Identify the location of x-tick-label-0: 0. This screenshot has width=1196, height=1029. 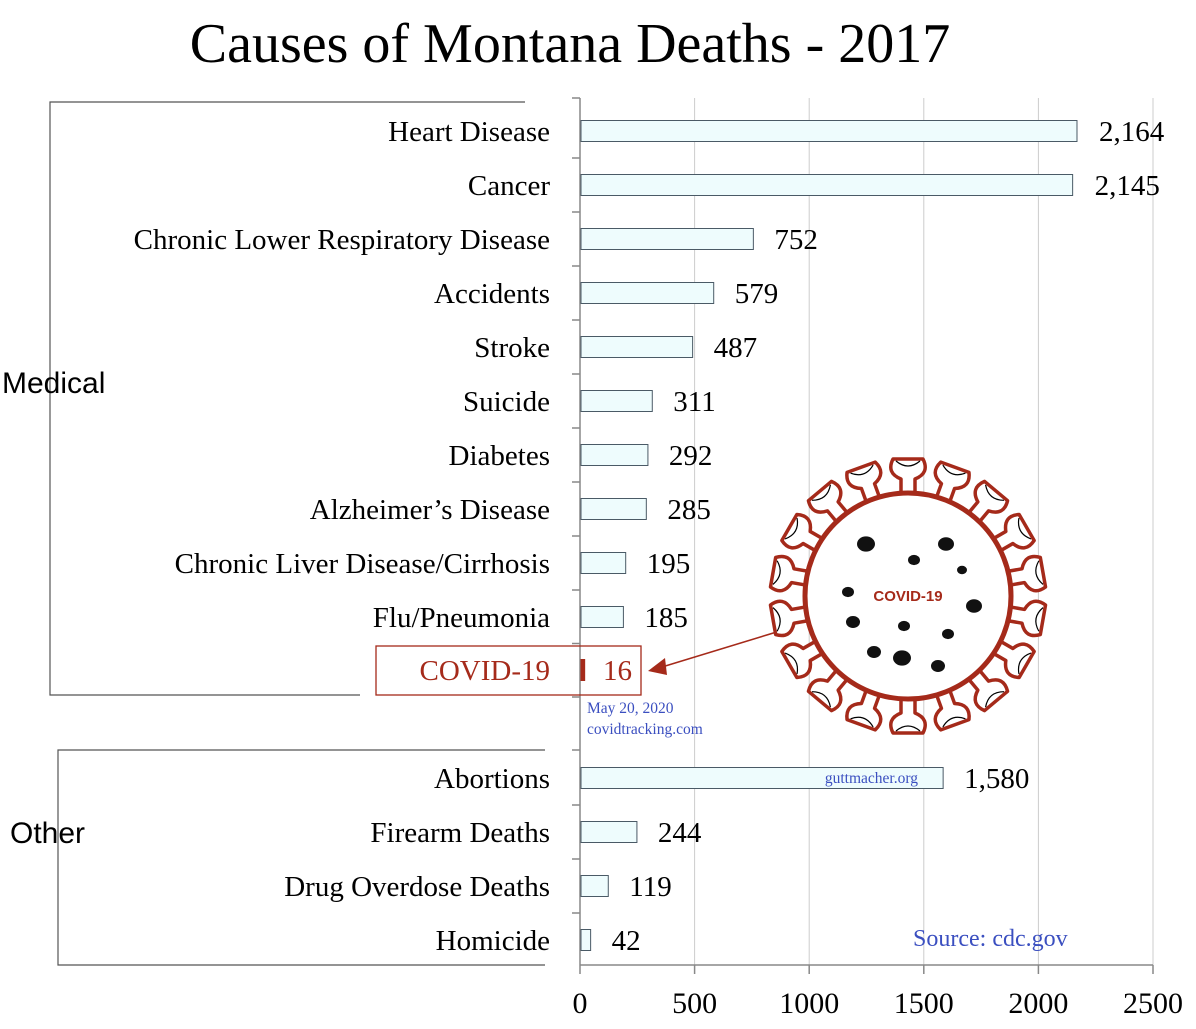
(580, 1003).